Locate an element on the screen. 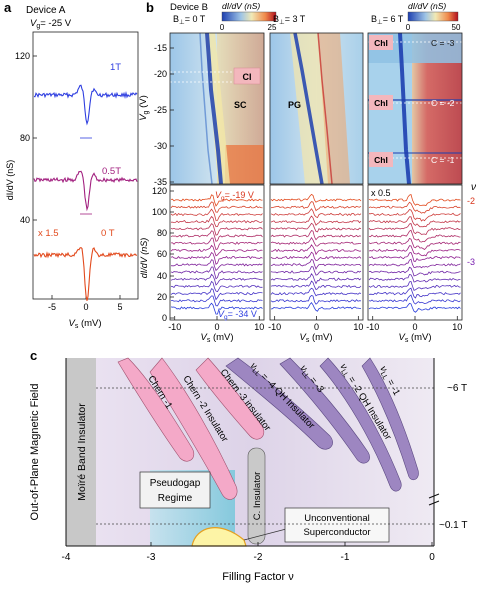 The width and height of the screenshot is (487, 595). panel-a-yticks: 40 80 120 is located at coordinates (26, 138).